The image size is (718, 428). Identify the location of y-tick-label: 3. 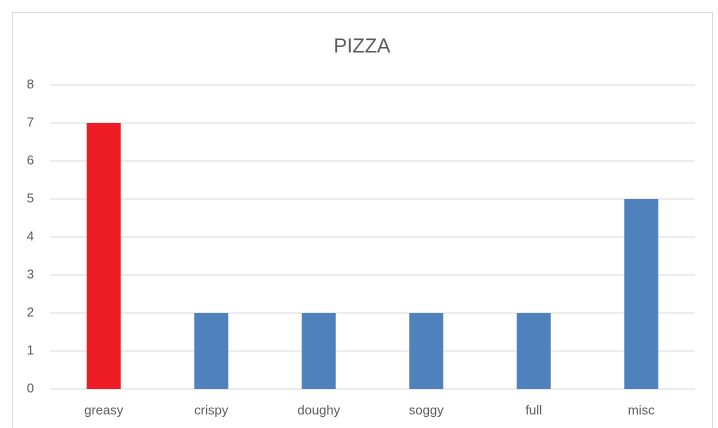
(30, 273).